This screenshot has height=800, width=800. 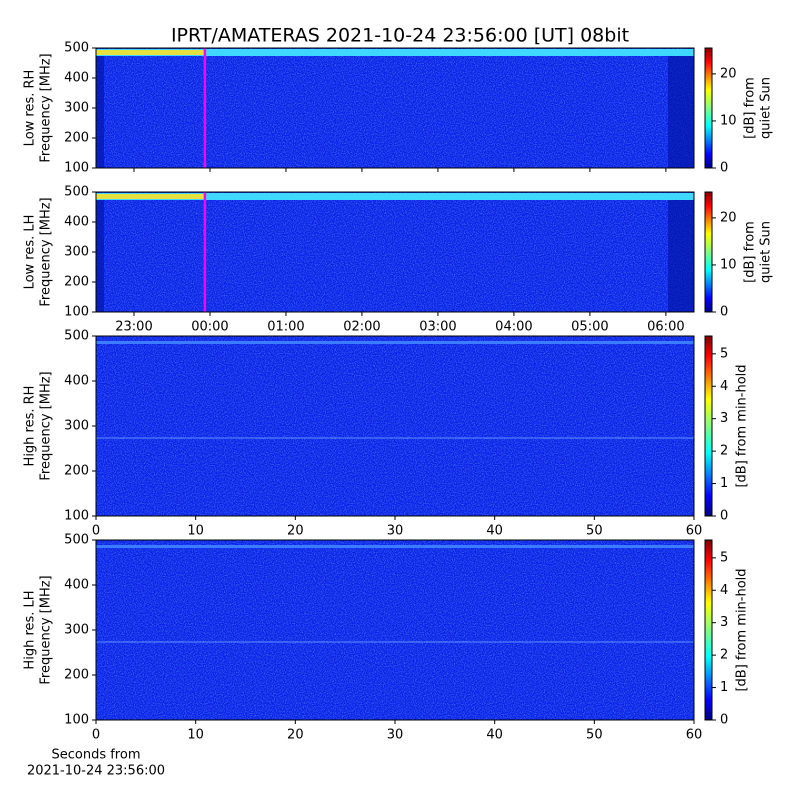 I want to click on x-axis-label: 2021-10-24 23:56:00, so click(x=96, y=771).